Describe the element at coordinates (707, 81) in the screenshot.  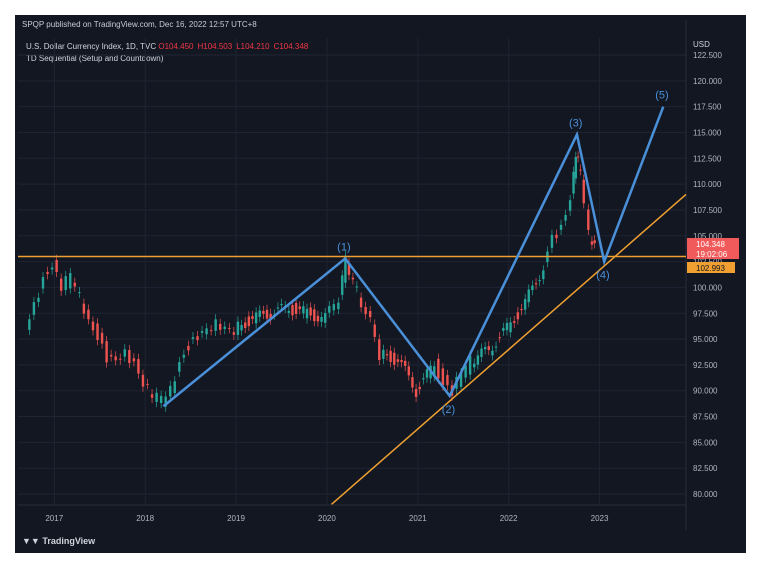
I see `y-tick-label: 120.000` at that location.